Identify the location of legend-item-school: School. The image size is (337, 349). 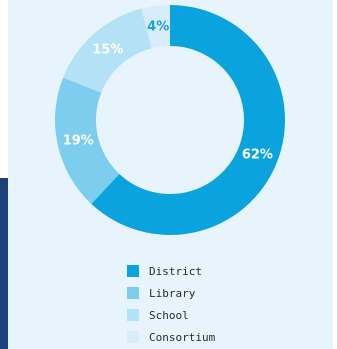
(171, 315).